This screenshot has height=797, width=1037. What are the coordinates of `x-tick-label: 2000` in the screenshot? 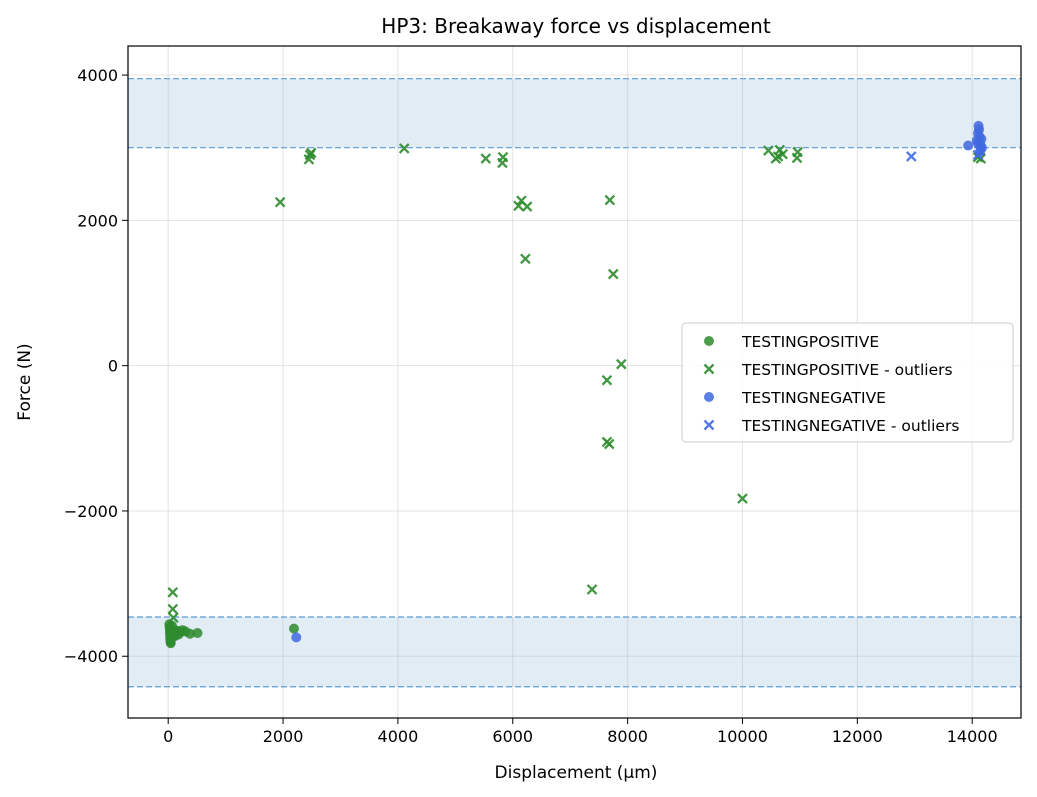 It's located at (283, 736).